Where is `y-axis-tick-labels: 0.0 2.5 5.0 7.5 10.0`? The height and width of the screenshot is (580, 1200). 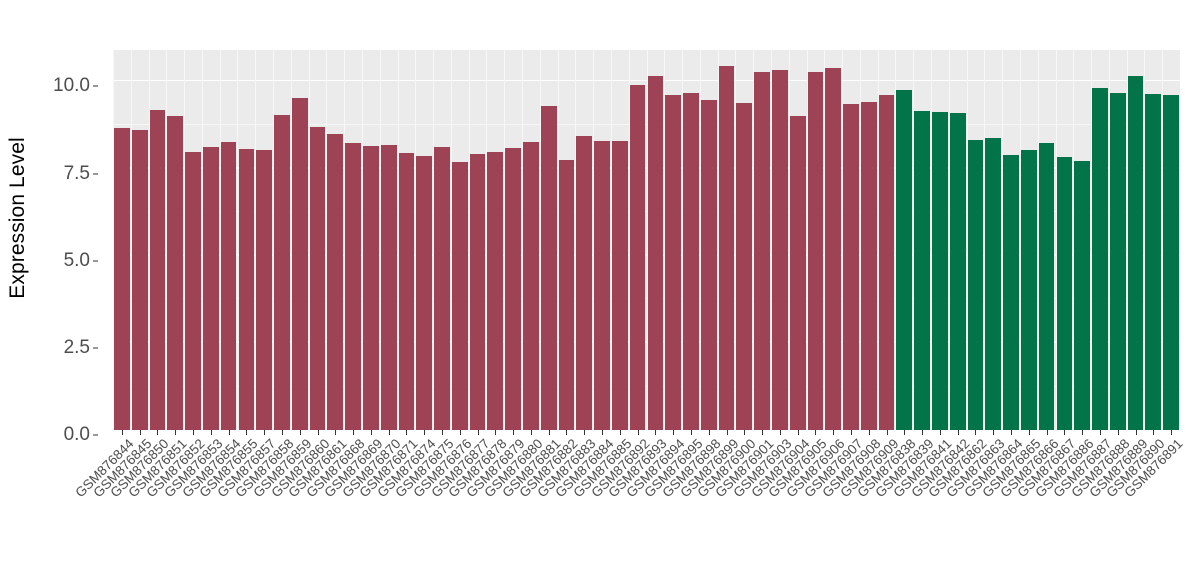 y-axis-tick-labels: 0.0 2.5 5.0 7.5 10.0 is located at coordinates (67, 250).